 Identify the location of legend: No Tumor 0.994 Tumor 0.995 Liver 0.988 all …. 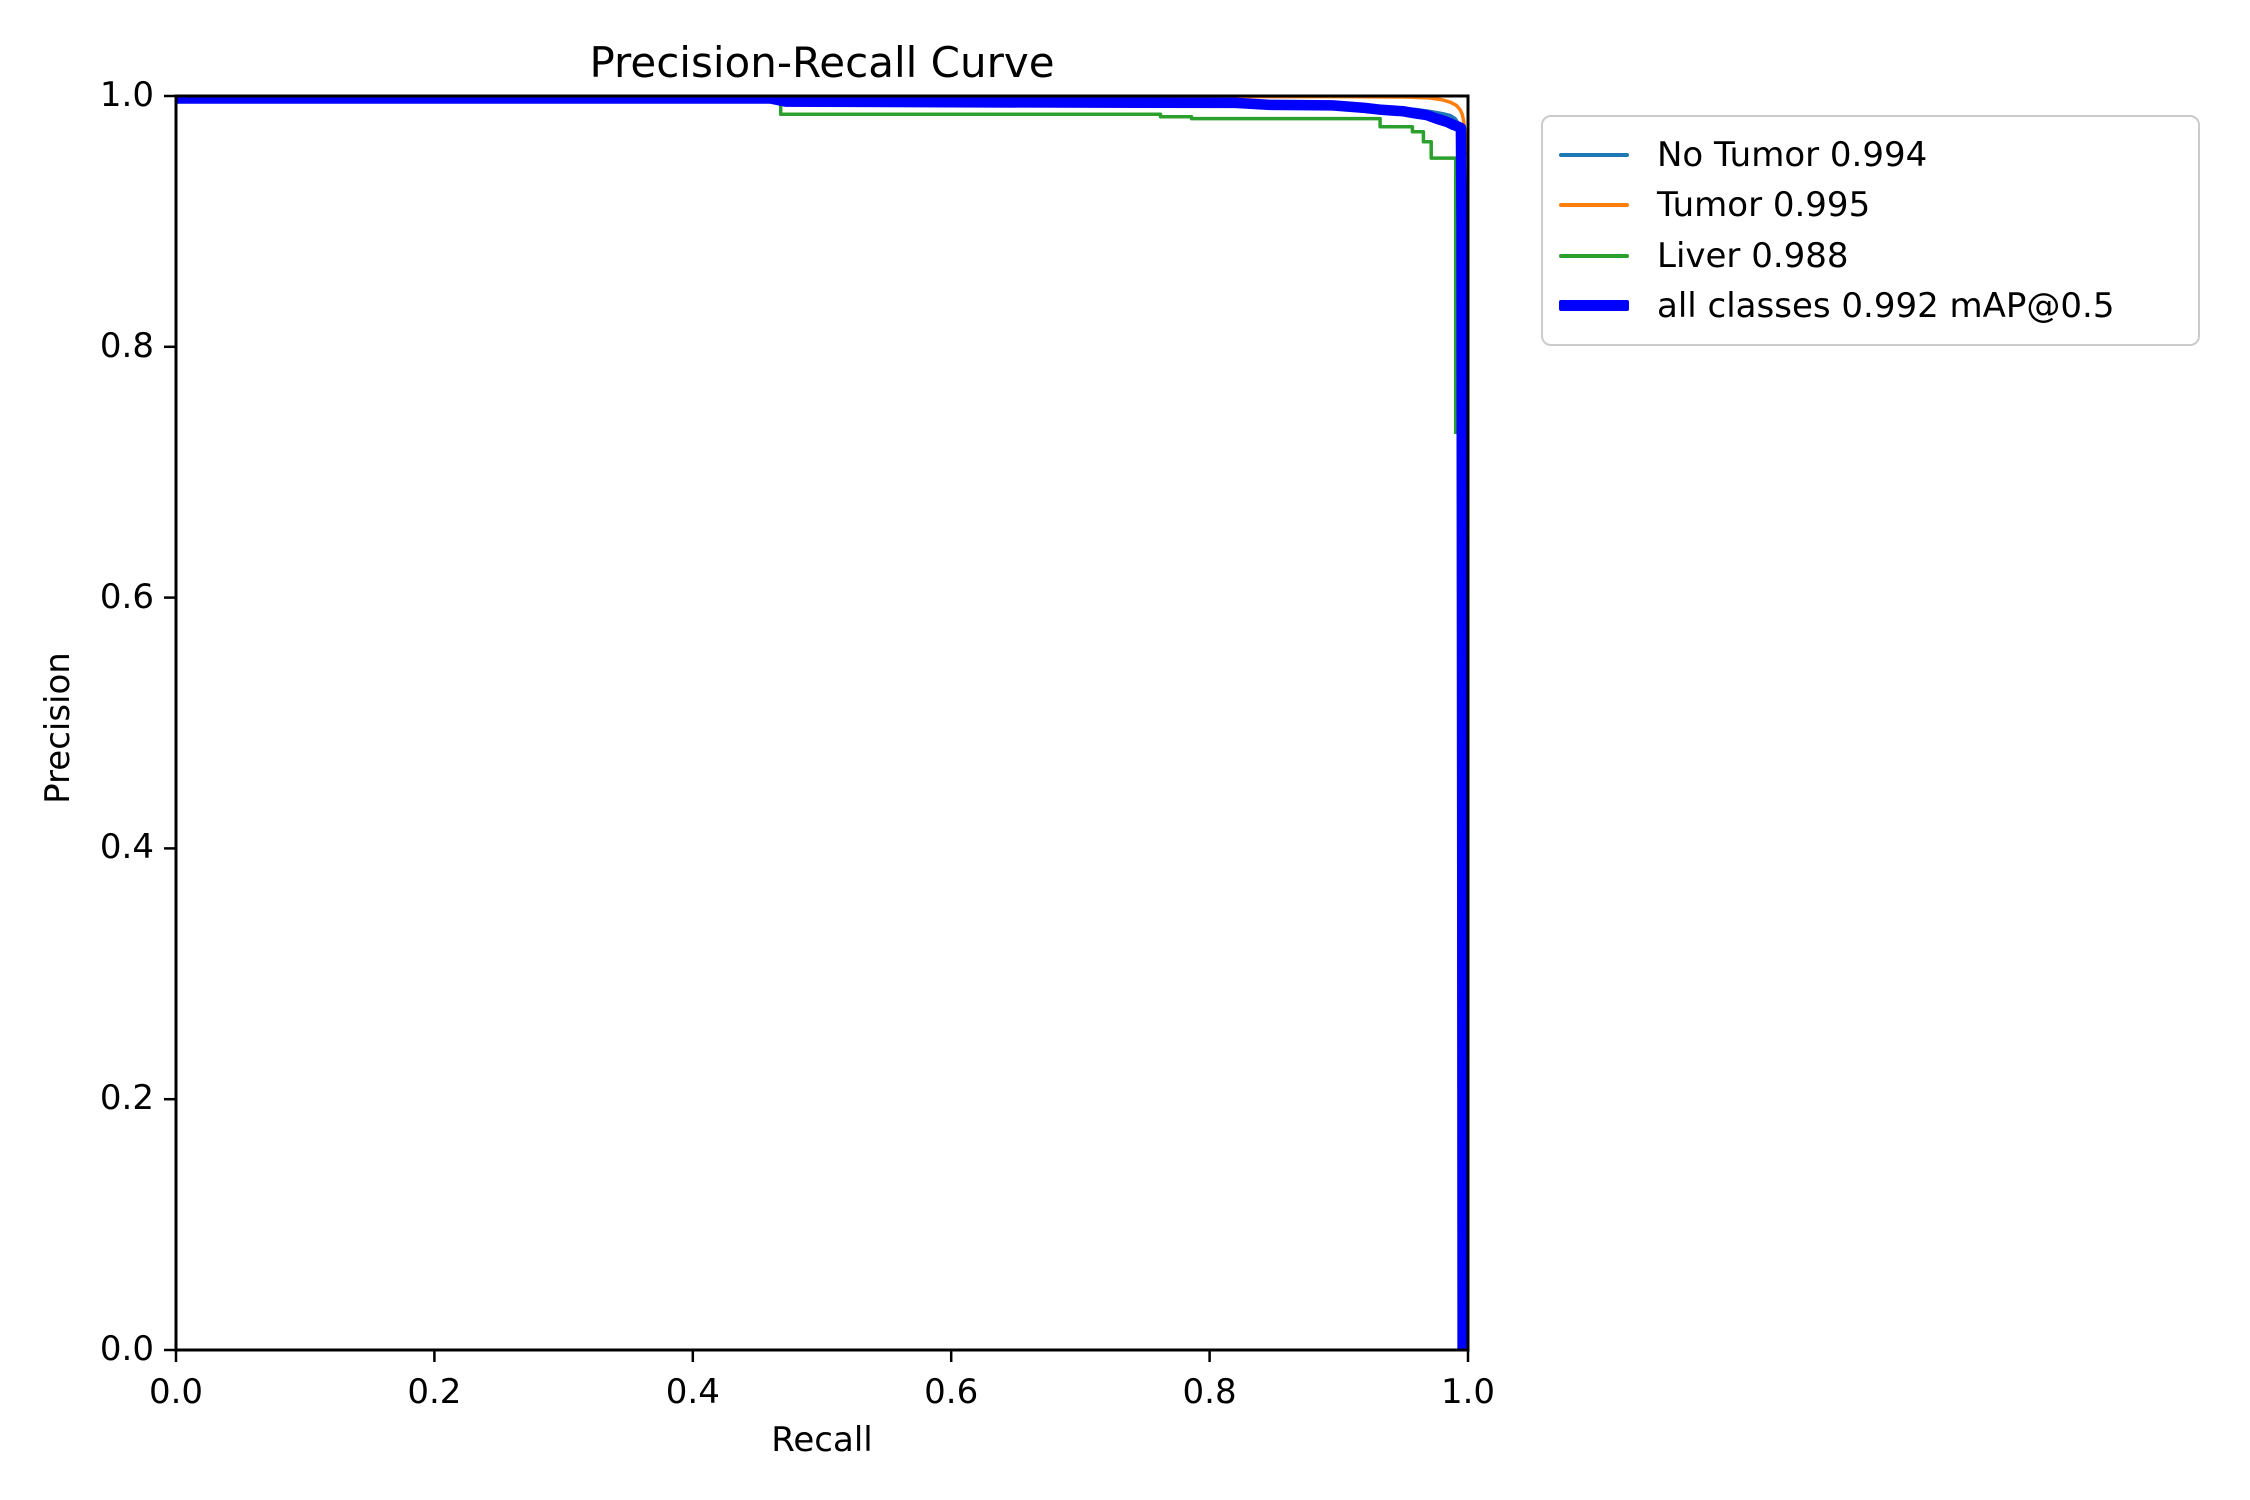
(1870, 230).